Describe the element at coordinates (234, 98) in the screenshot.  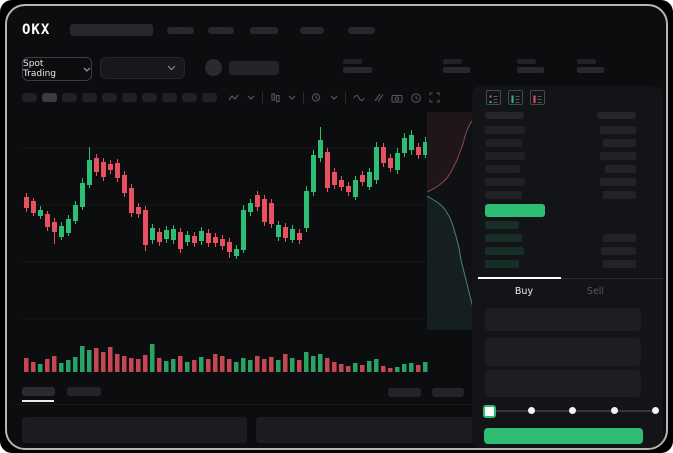
I see `line-type-icon` at that location.